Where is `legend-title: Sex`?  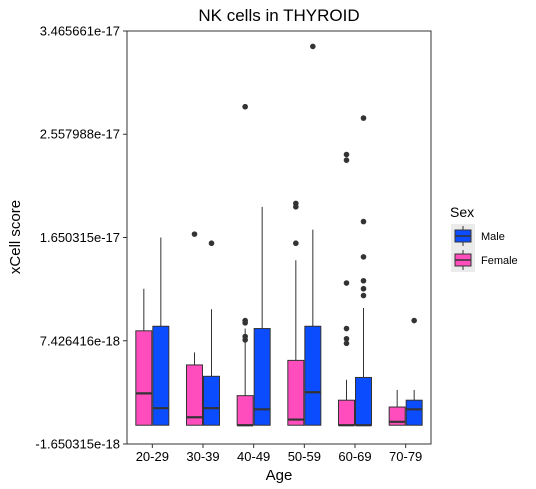
legend-title: Sex is located at coordinates (462, 212).